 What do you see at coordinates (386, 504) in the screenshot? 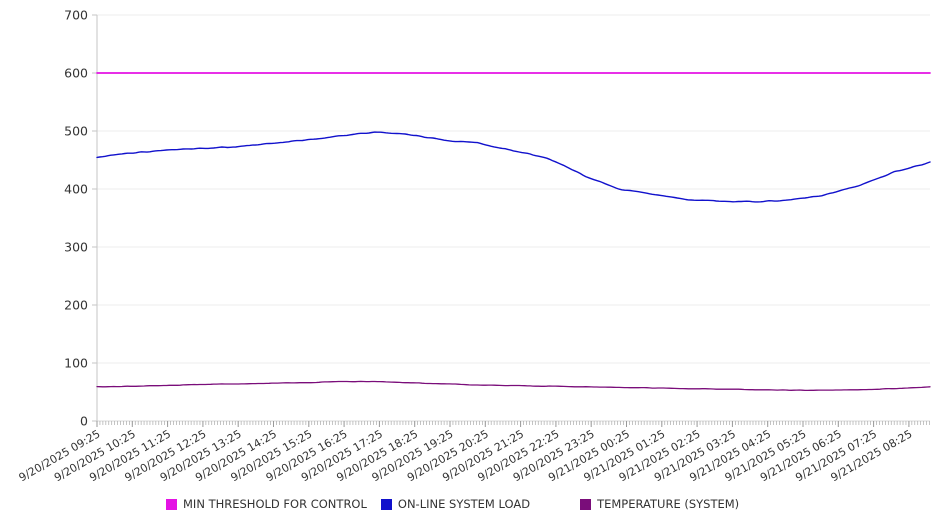
I see `legend-swatch-online-system-load-icon` at bounding box center [386, 504].